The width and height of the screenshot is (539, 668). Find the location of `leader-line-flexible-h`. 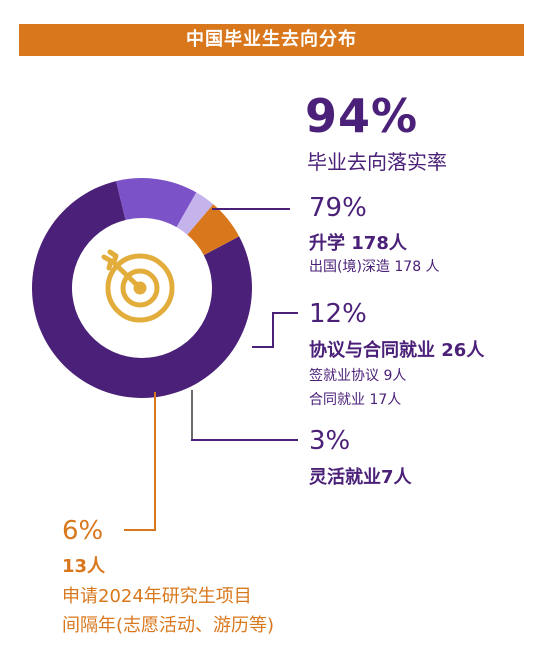

leader-line-flexible-h is located at coordinates (244, 440).